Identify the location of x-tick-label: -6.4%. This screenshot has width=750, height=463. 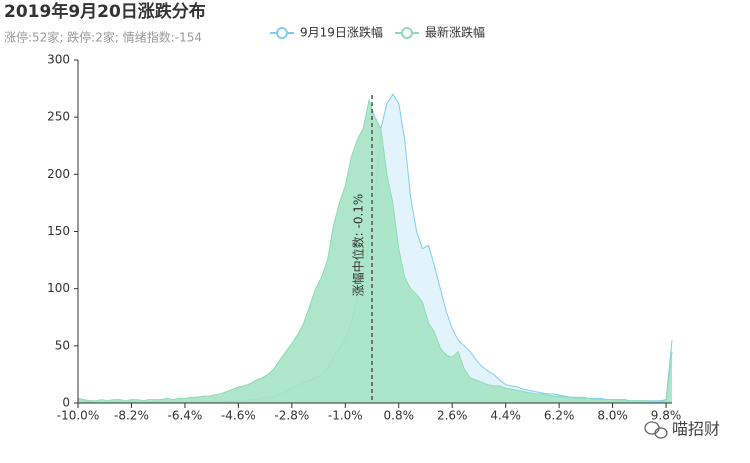
(185, 416).